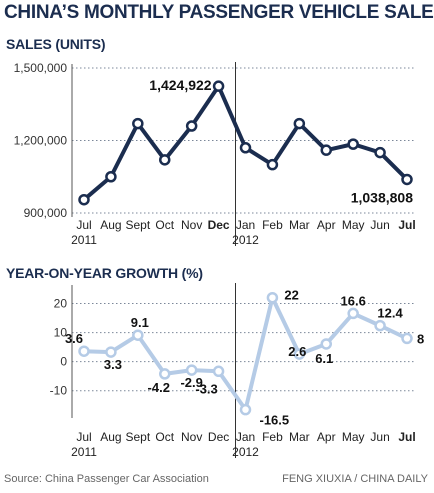  What do you see at coordinates (61, 333) in the screenshot?
I see `y-tick-label: 10` at bounding box center [61, 333].